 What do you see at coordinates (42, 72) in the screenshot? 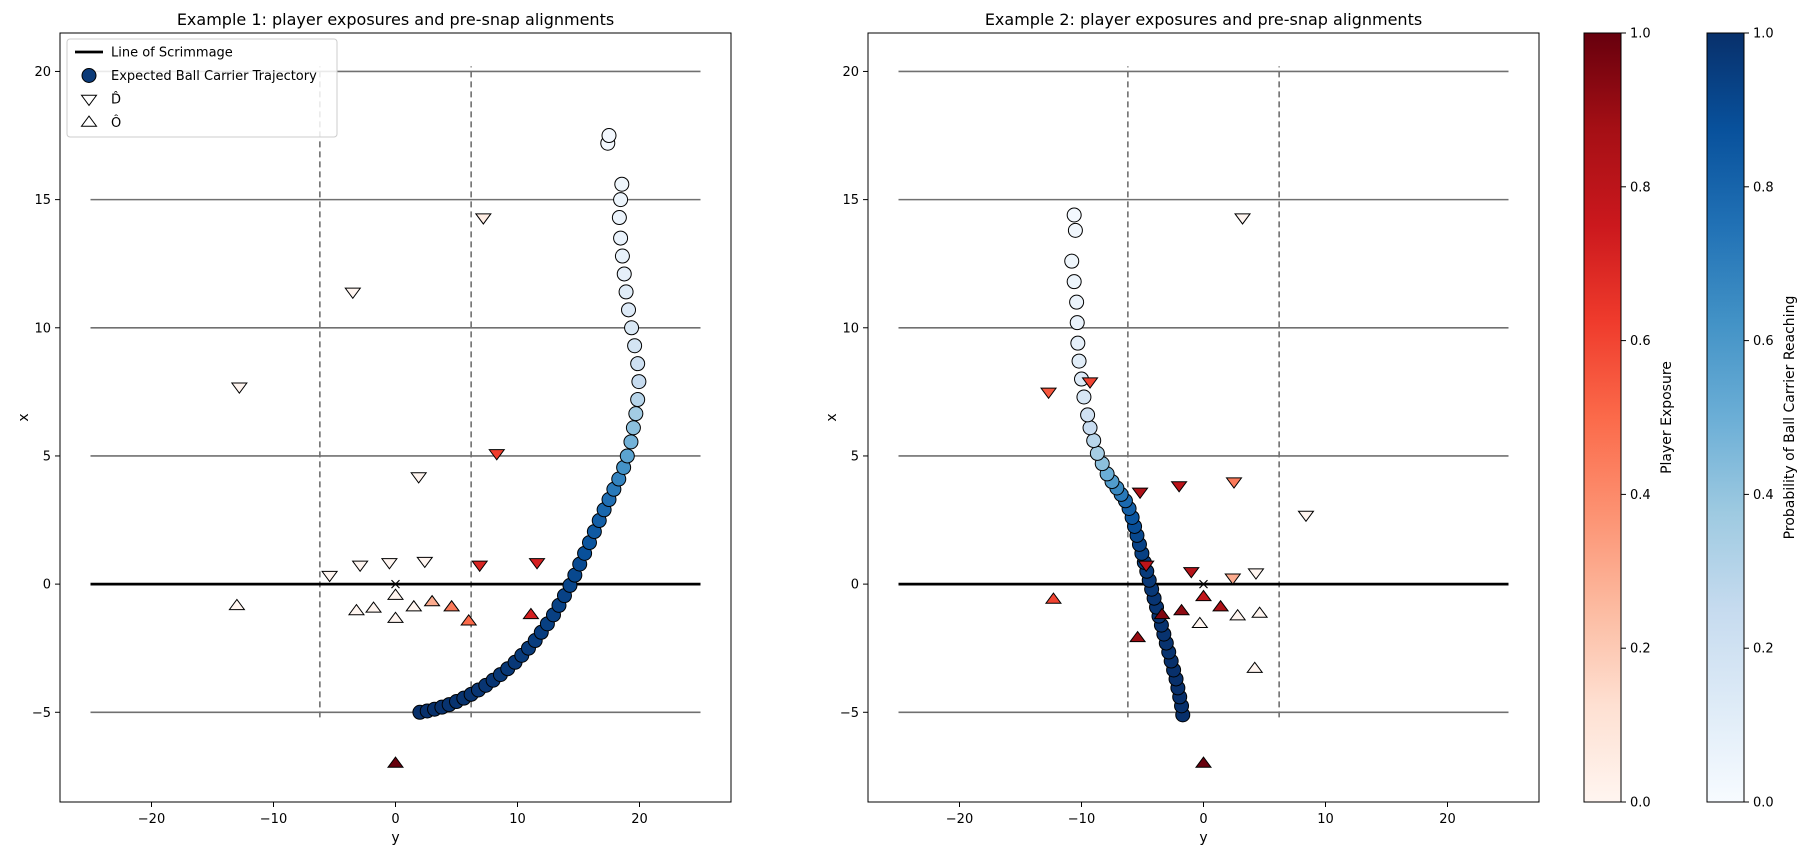
I see `y-tick-label: 20` at bounding box center [42, 72].